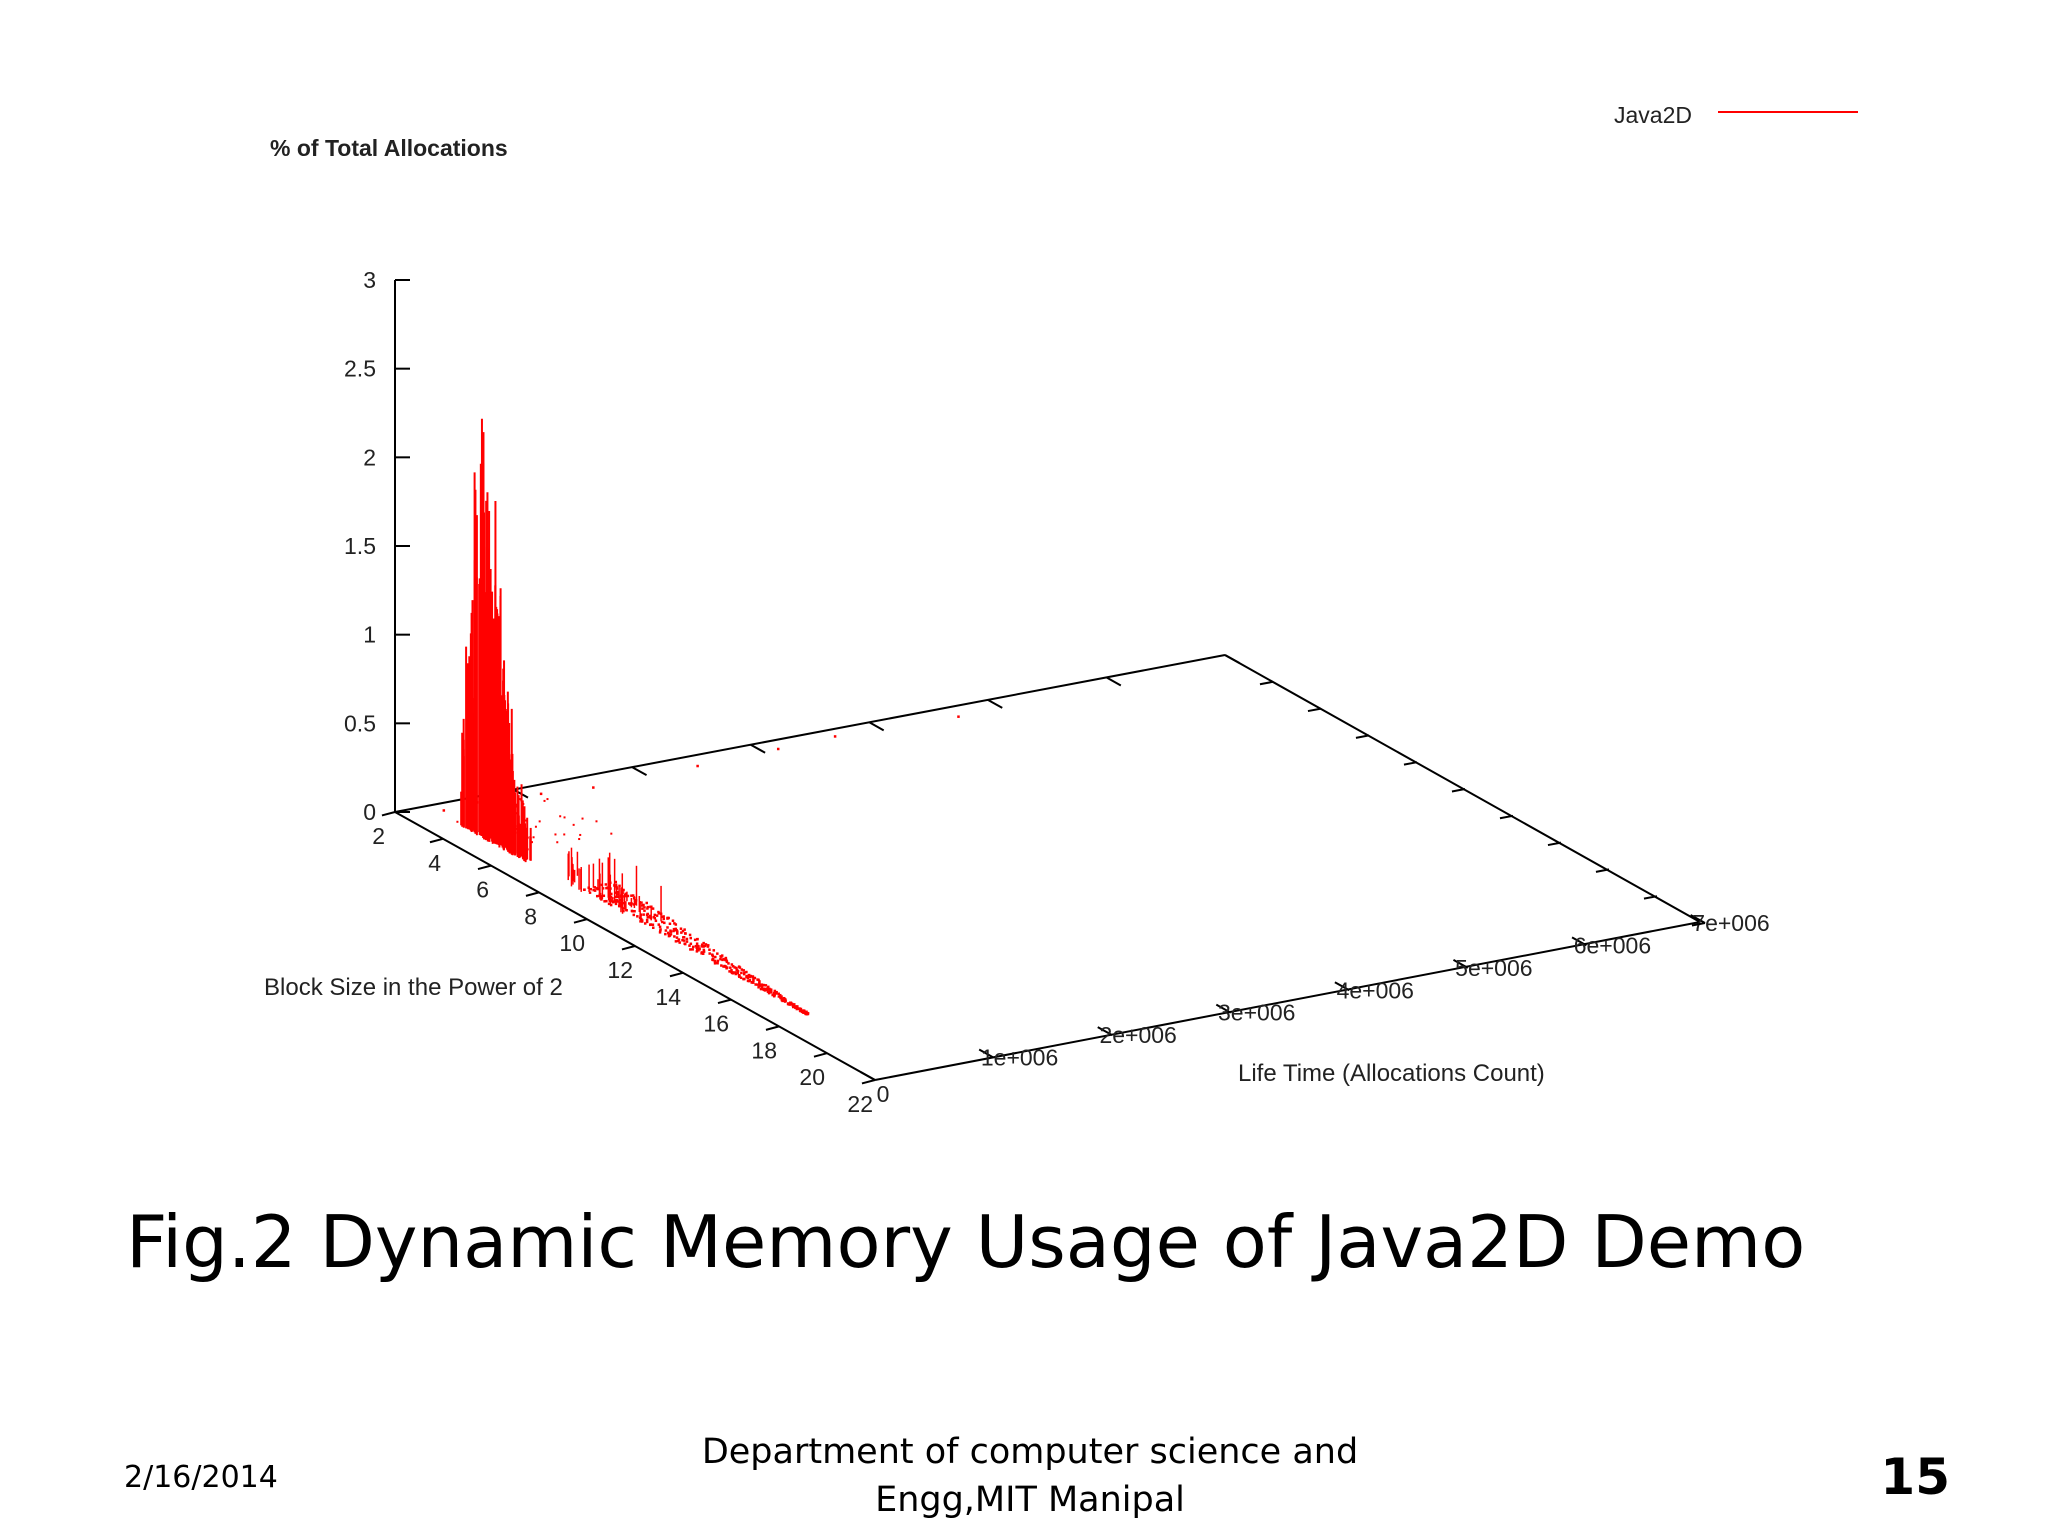  I want to click on base-edge-back, so click(810, 733).